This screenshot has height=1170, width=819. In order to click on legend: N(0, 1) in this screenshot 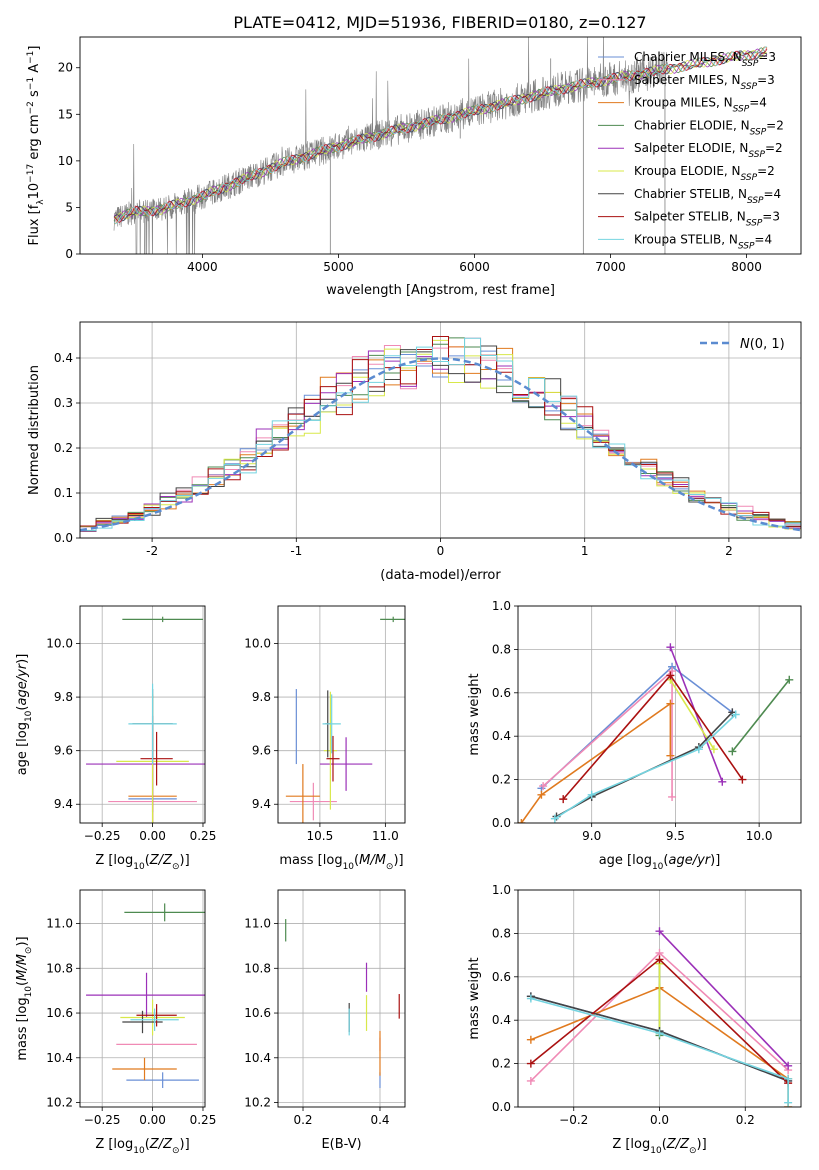, I will do `click(742, 344)`.